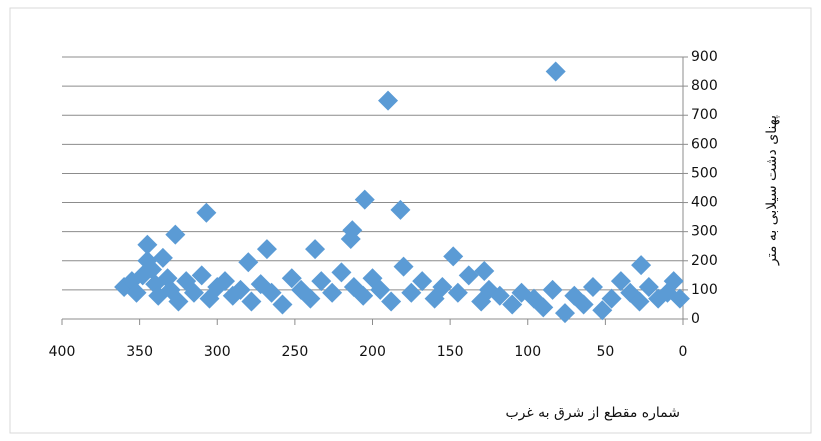  I want to click on x-tick-label: 250, so click(295, 352).